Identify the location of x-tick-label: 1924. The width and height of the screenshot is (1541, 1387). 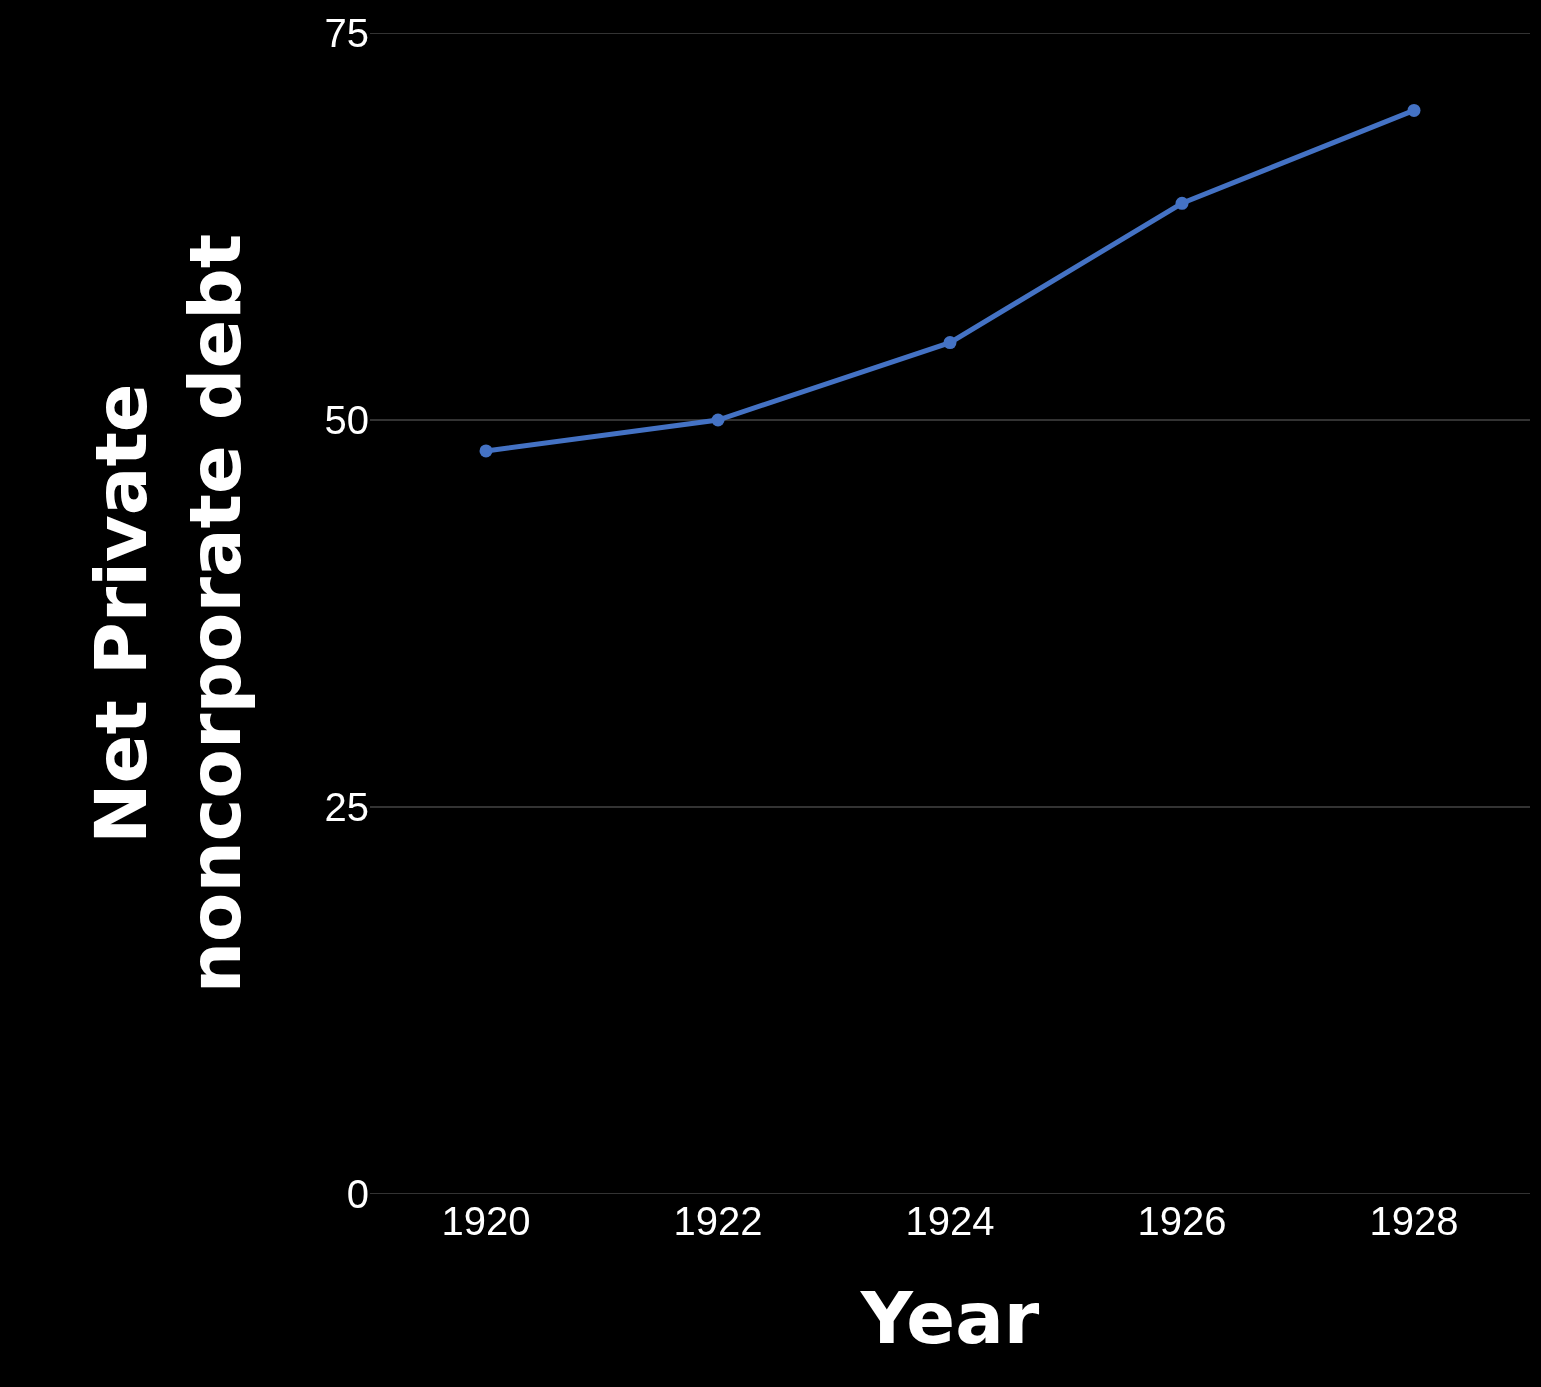
(950, 1221).